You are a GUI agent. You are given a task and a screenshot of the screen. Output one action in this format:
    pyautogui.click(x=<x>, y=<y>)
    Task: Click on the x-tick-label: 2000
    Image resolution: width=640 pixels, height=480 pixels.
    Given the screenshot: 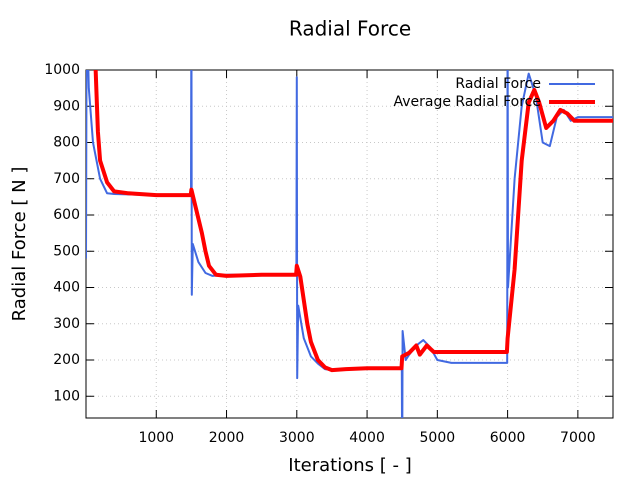 What is the action you would take?
    pyautogui.click(x=227, y=438)
    